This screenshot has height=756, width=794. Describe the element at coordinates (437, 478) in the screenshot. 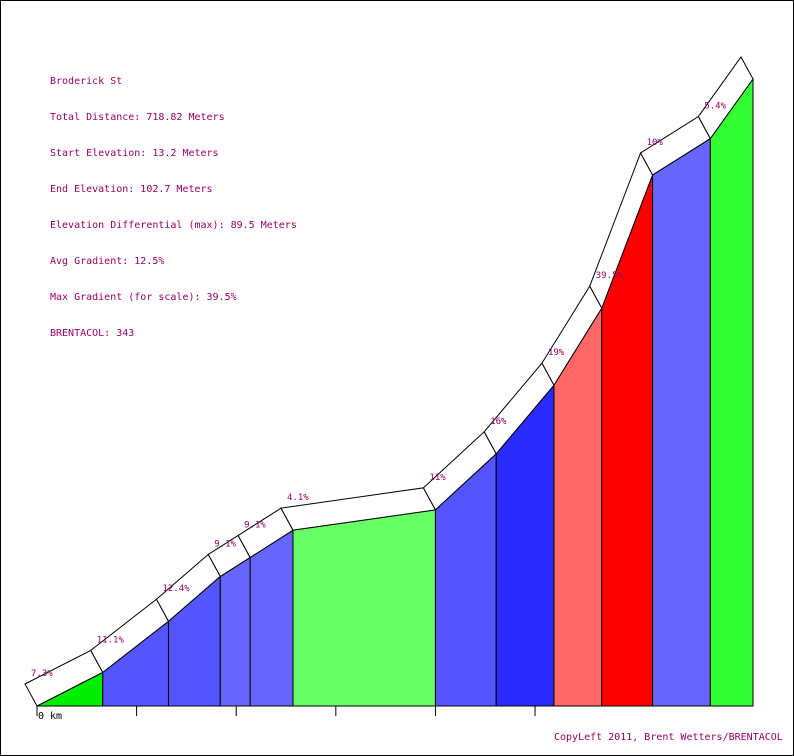

I see `gradient-label: 11%` at that location.